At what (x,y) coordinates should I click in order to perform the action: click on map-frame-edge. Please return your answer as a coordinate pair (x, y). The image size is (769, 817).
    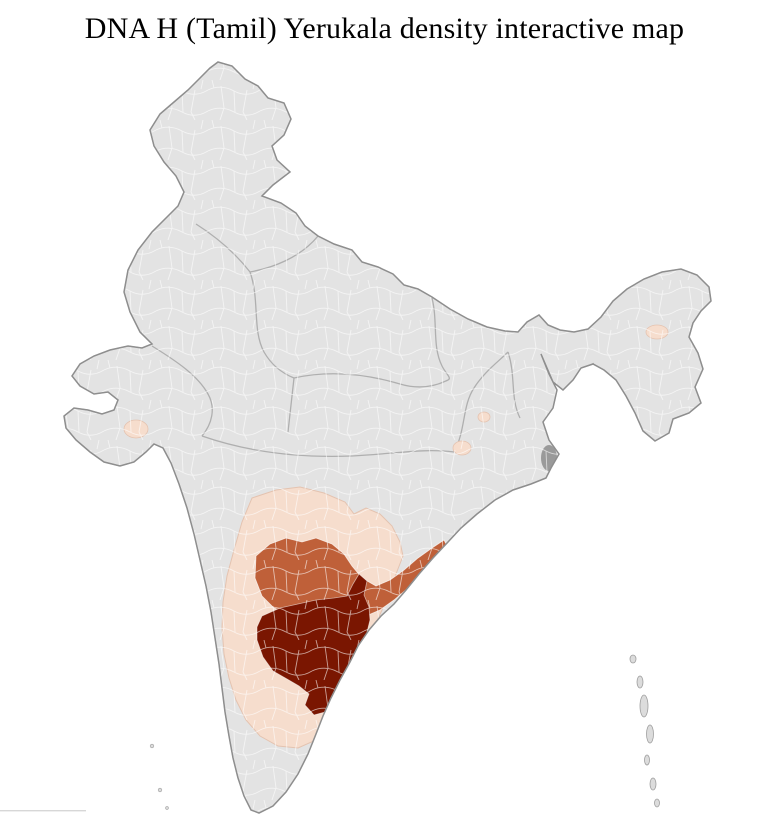
    Looking at the image, I should click on (43, 811).